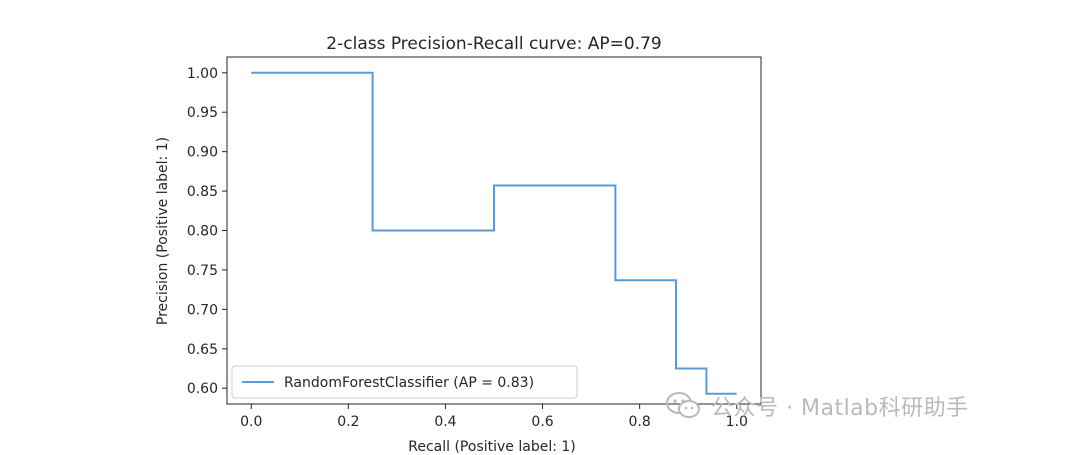  Describe the element at coordinates (840, 408) in the screenshot. I see `watermark-text: 公众号 · Matlab科研助手` at that location.